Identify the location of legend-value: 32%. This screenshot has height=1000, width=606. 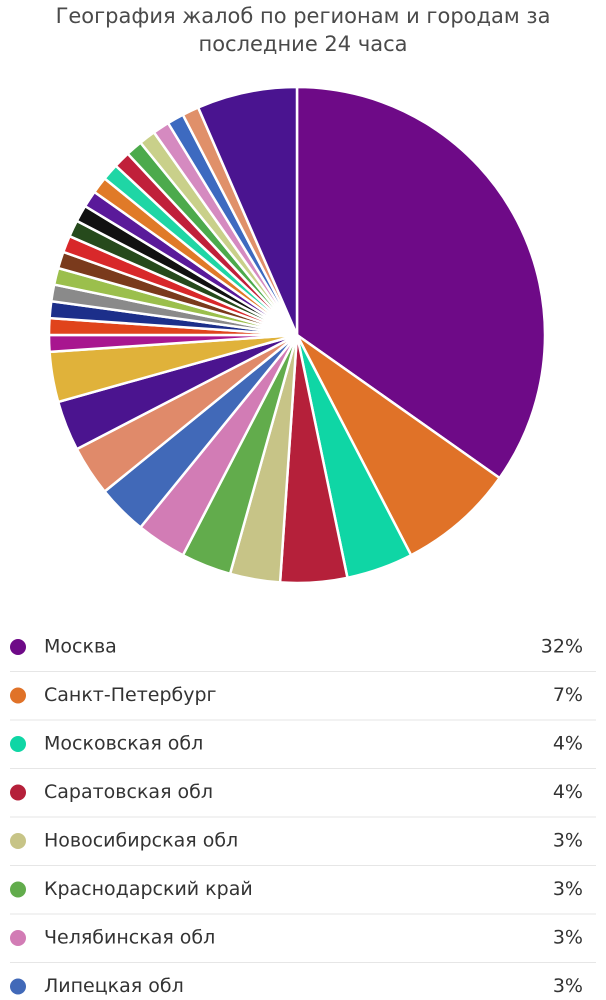
(562, 647).